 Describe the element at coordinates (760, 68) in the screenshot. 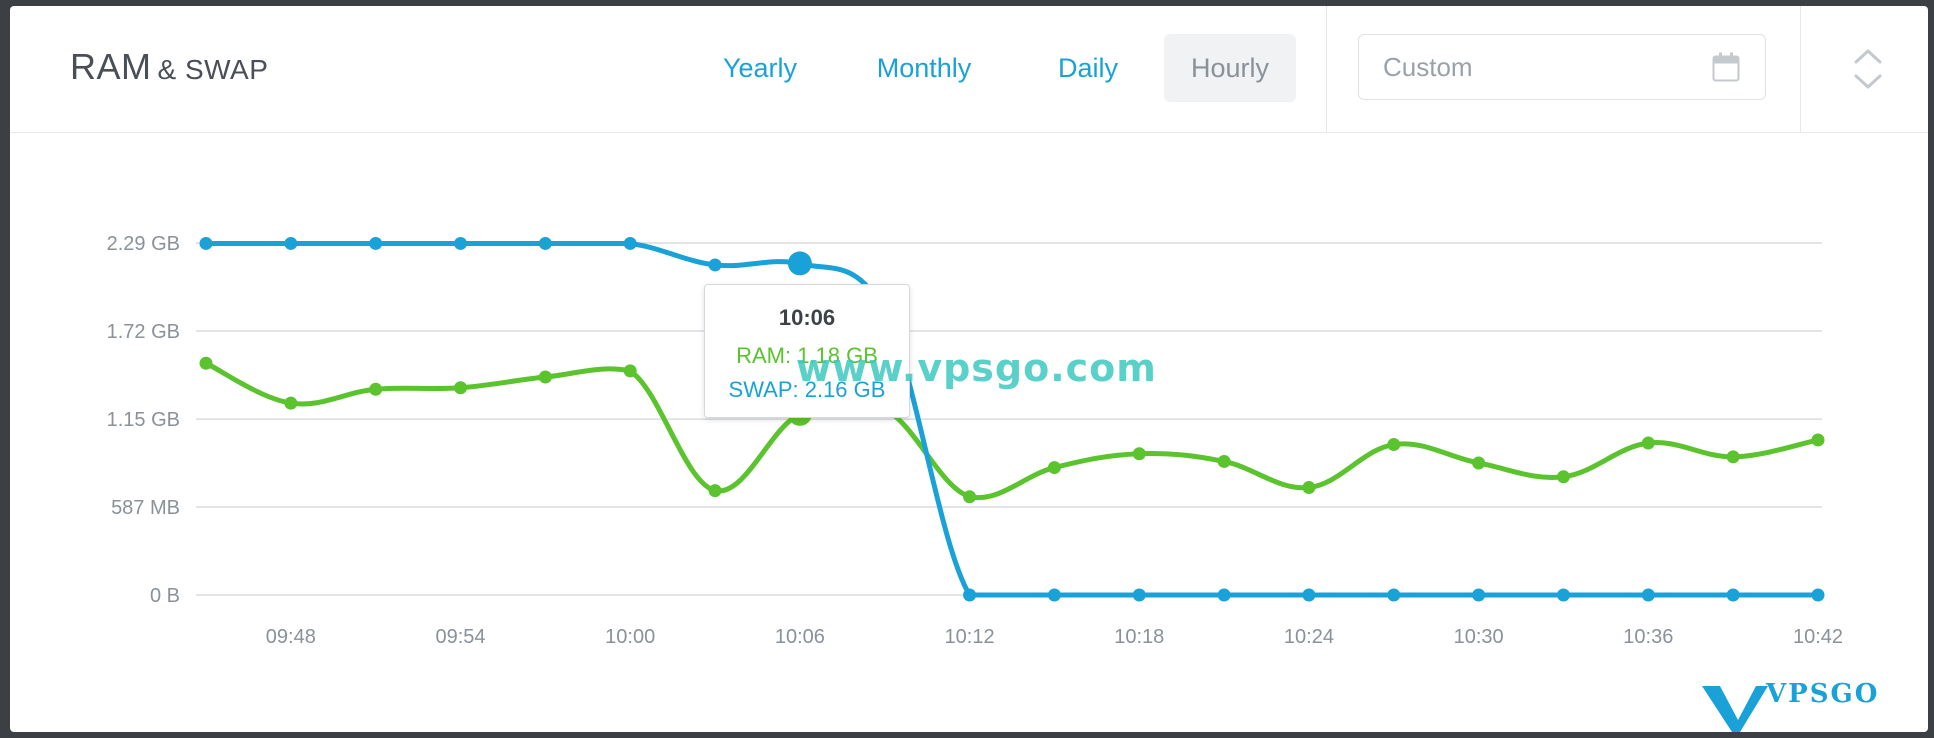

I see `range-yearly-button: Yearly` at that location.